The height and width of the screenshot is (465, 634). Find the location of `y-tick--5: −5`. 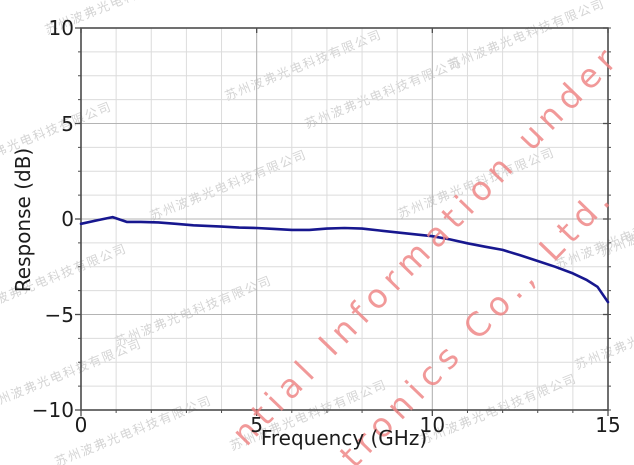

y-tick--5: −5 is located at coordinates (59, 314).